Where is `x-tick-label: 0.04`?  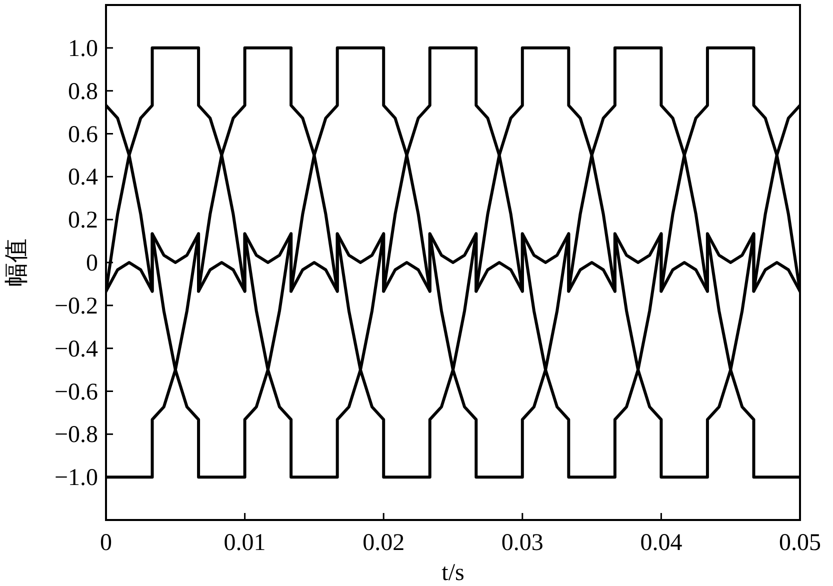 x-tick-label: 0.04 is located at coordinates (661, 543).